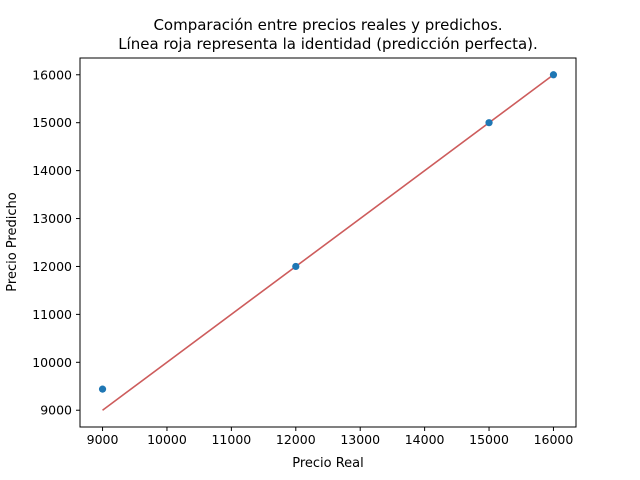 The image size is (640, 480). I want to click on y-tick-label: 15000, so click(52, 122).